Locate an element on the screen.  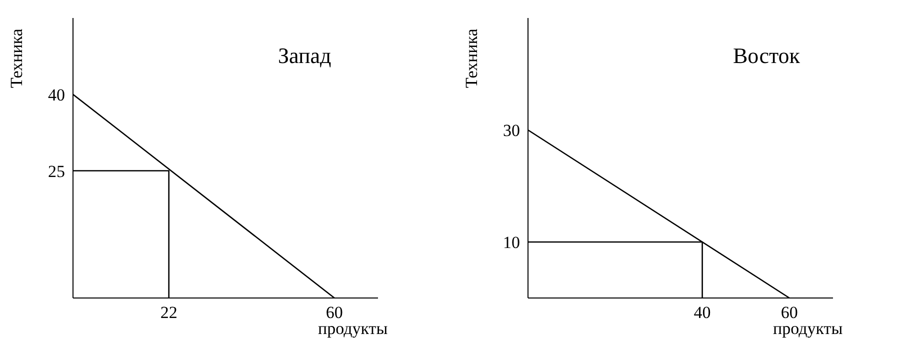
y-tick-label: 25 is located at coordinates (56, 171).